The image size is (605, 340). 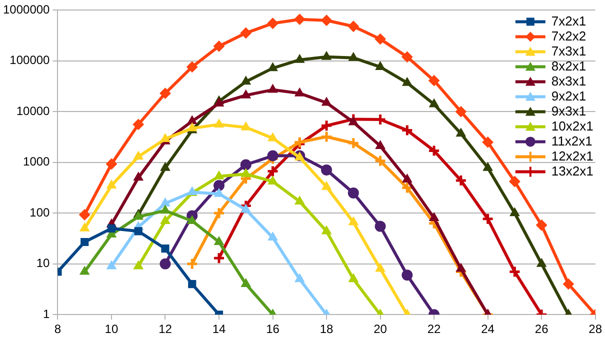 What do you see at coordinates (571, 140) in the screenshot?
I see `legend-label: 11x2x1` at bounding box center [571, 140].